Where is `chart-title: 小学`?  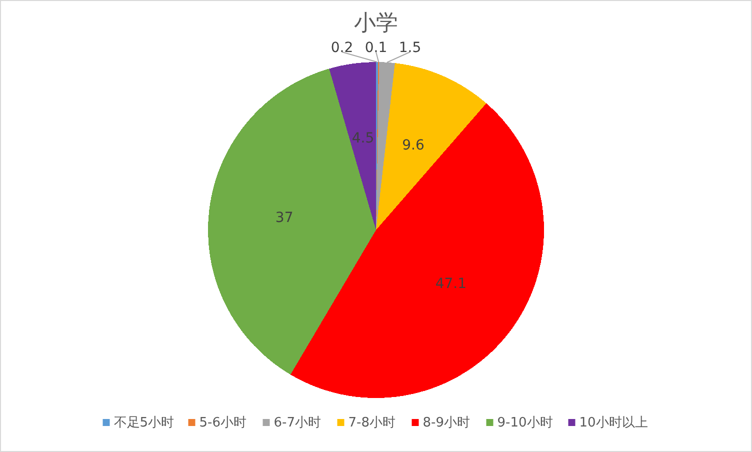 chart-title: 小学 is located at coordinates (376, 23).